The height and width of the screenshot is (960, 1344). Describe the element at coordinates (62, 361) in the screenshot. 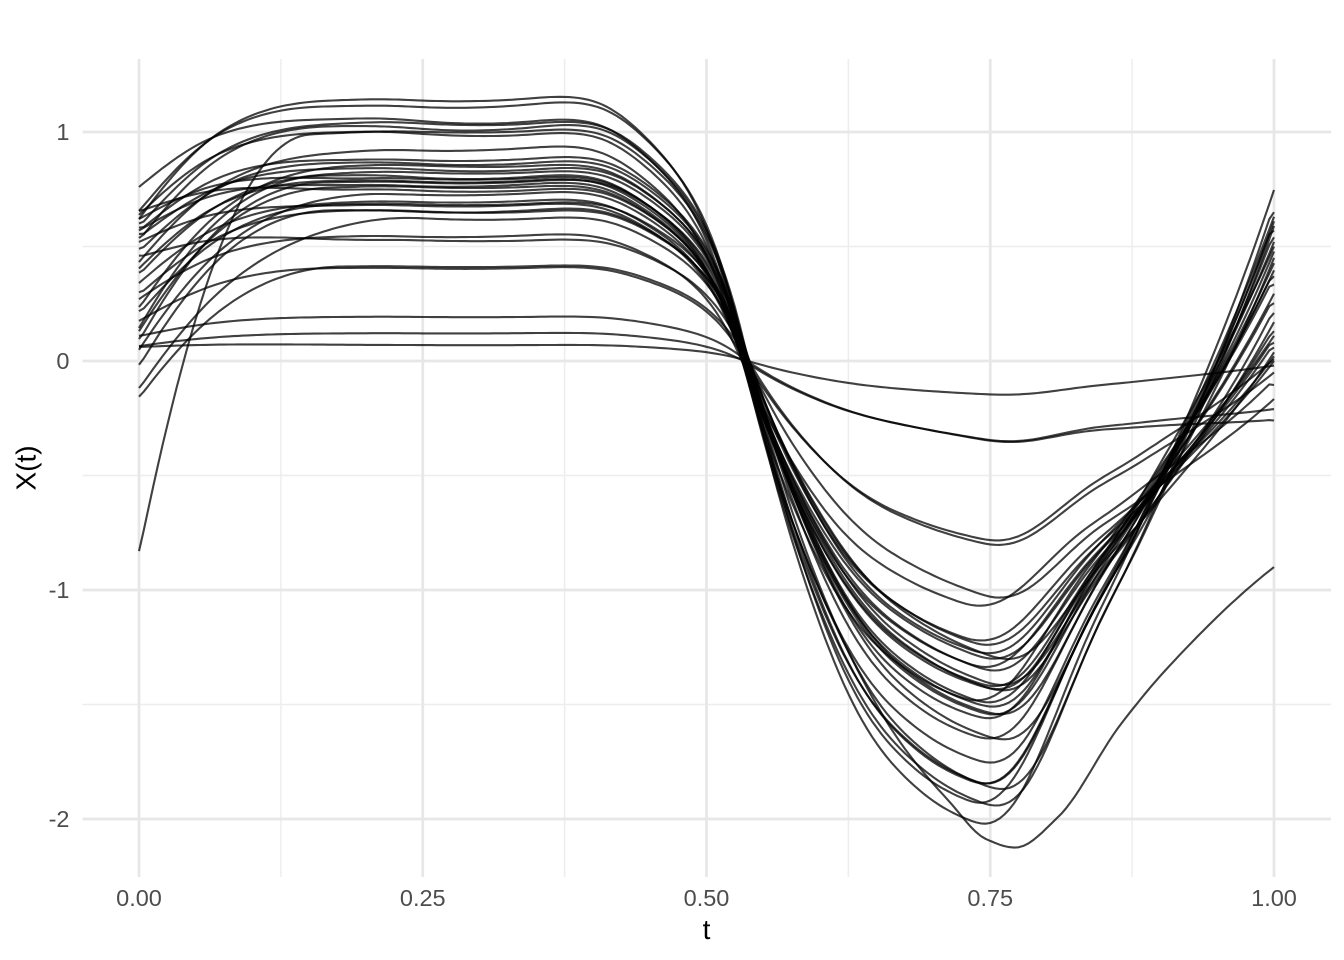

I see `svg-text: 0` at that location.